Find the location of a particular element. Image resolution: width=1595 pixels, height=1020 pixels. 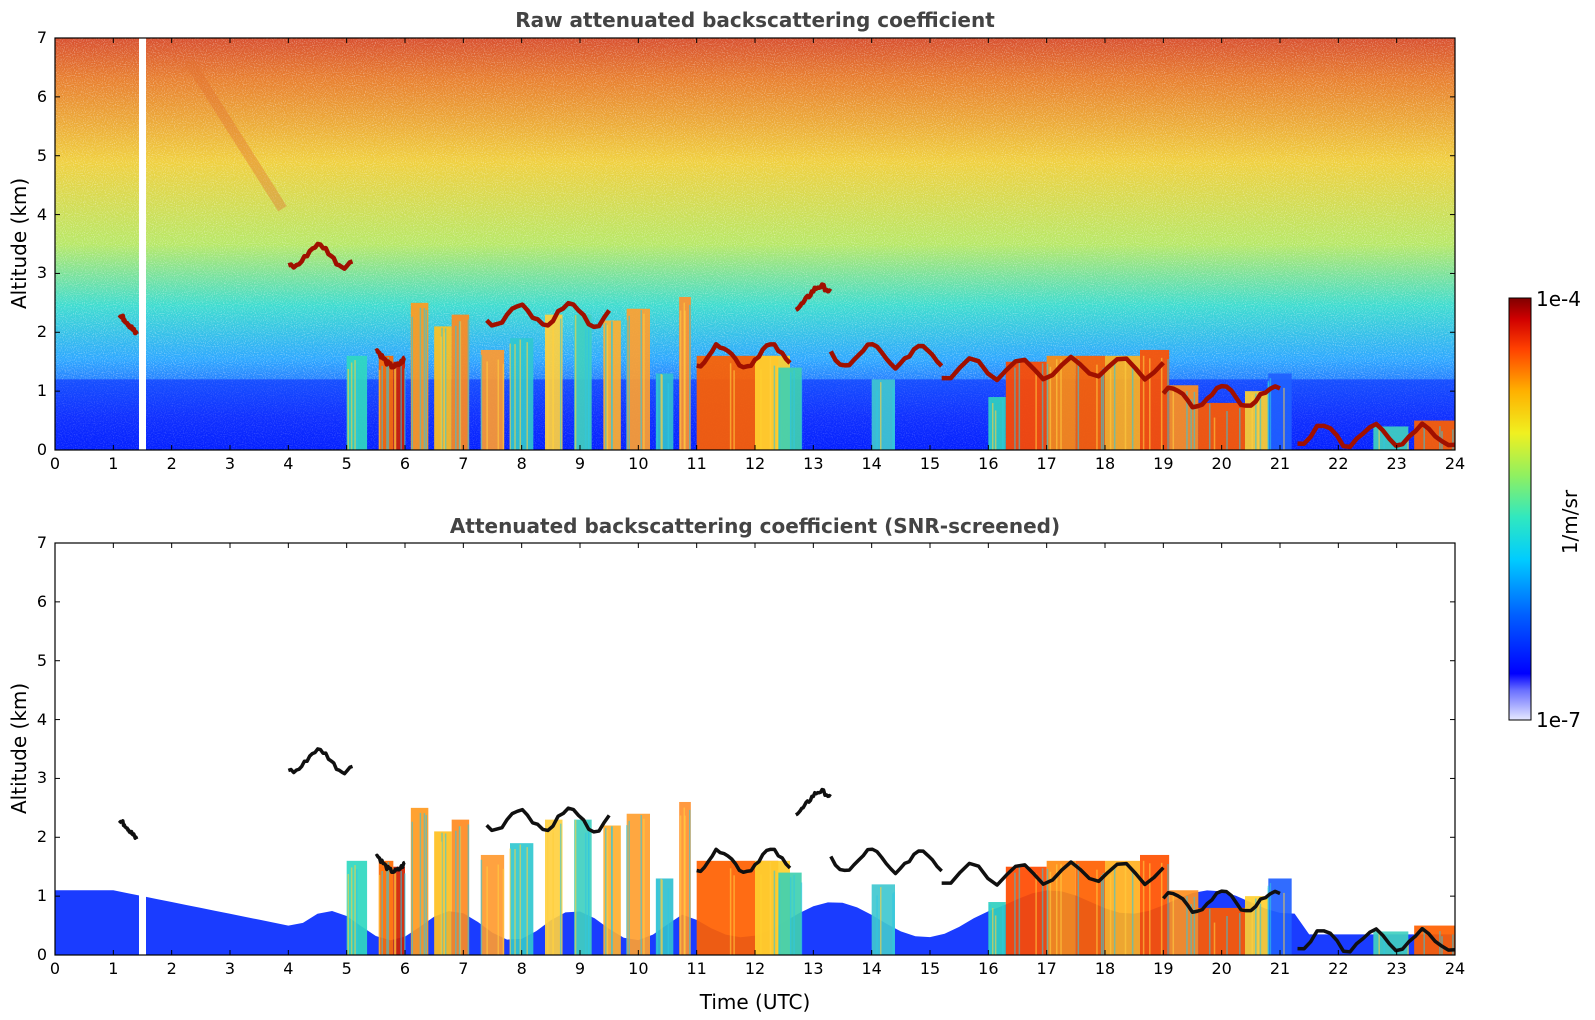

x-tick-label: 6 is located at coordinates (405, 968).